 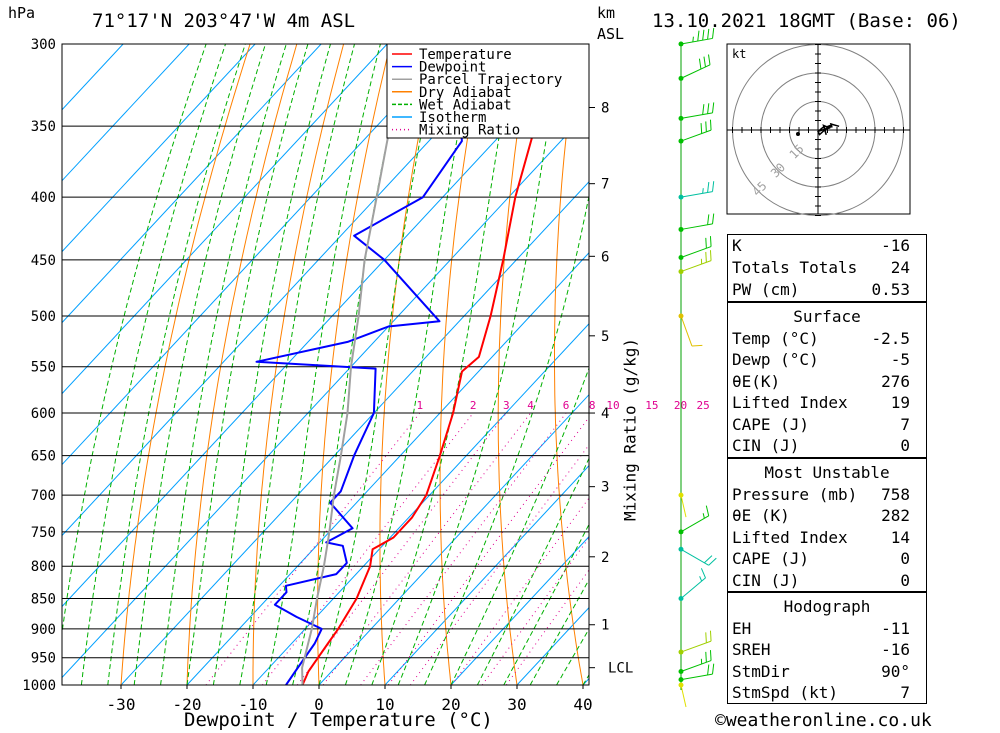 I want to click on hodo-value: 7, so click(x=905, y=692).